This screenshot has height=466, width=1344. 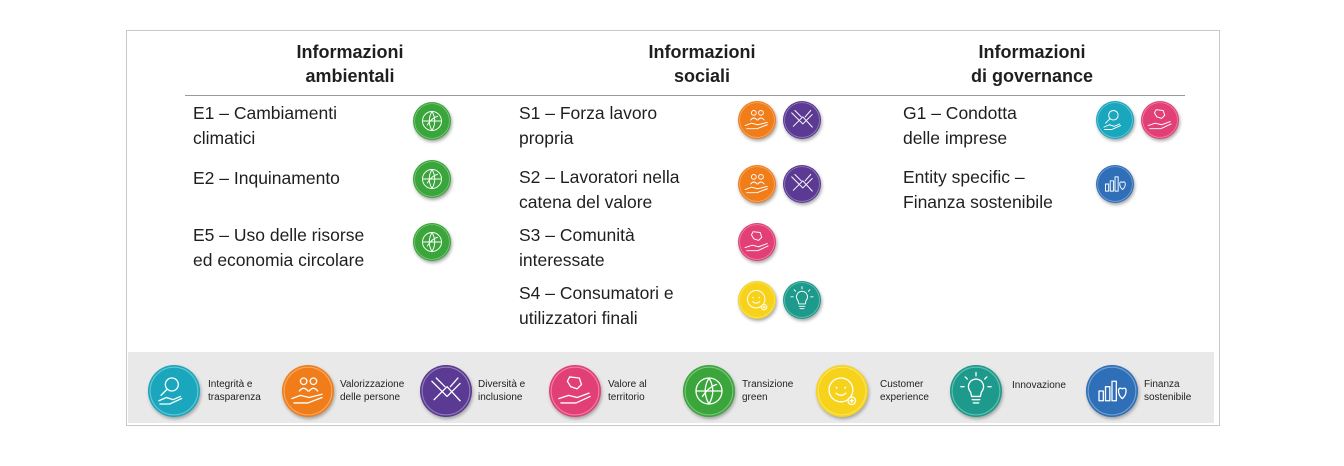 I want to click on legend-label-innovazione: Innovazione, so click(x=1039, y=385).